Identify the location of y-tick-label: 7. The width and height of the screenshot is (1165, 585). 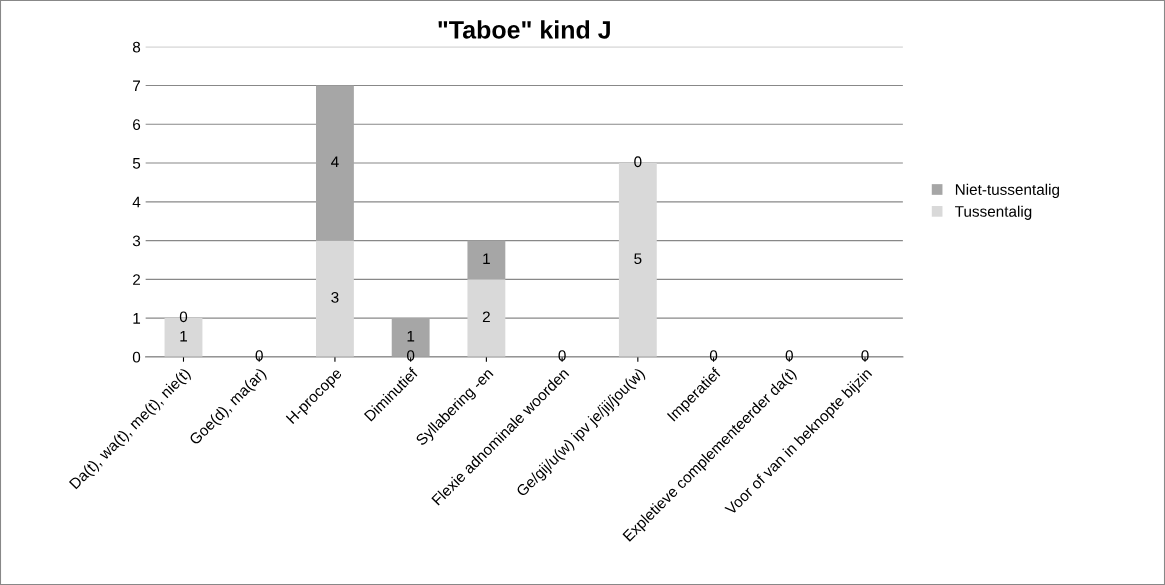
(136, 86).